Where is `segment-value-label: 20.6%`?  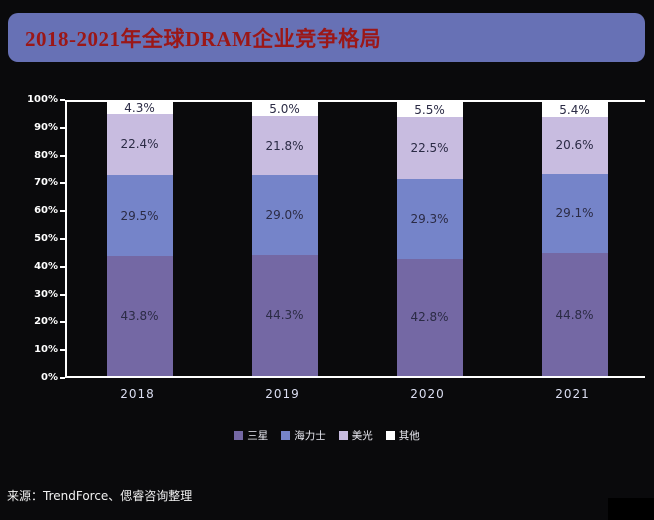
segment-value-label: 20.6% is located at coordinates (574, 145).